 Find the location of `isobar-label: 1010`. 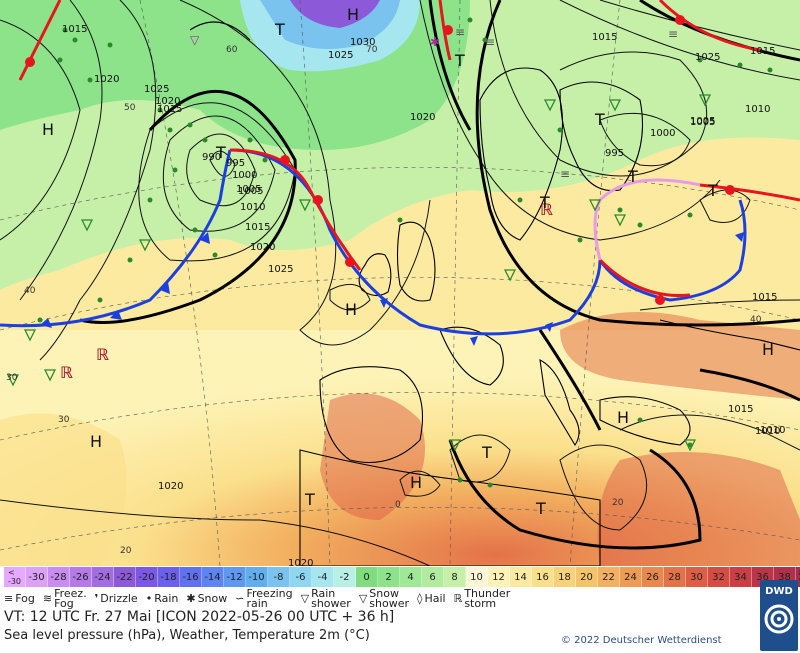

isobar-label: 1010 is located at coordinates (772, 430).